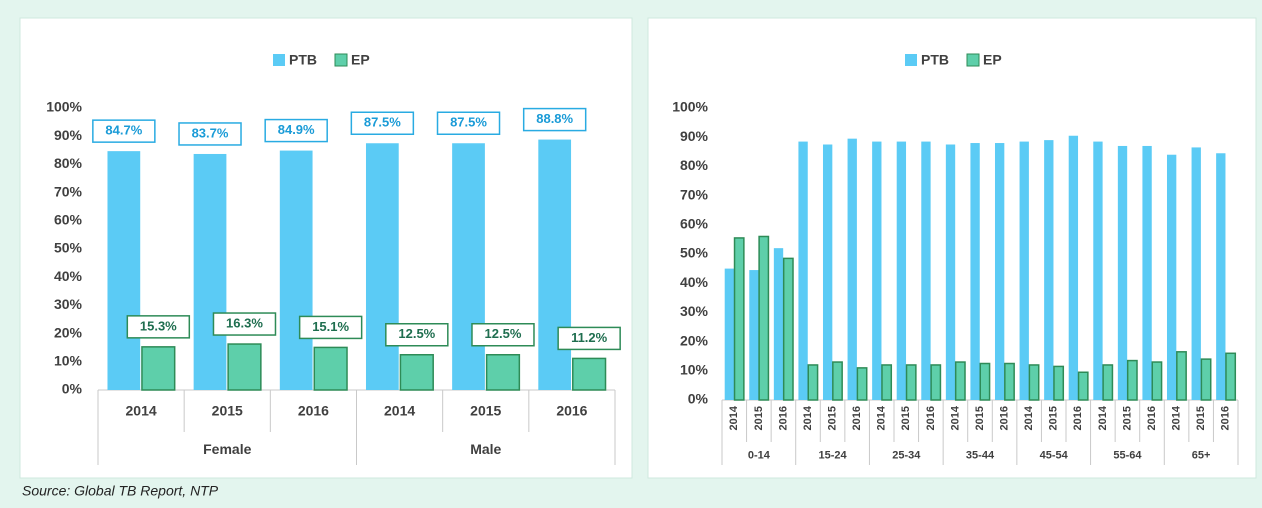  Describe the element at coordinates (694, 253) in the screenshot. I see `y-tick-label: 50%` at that location.